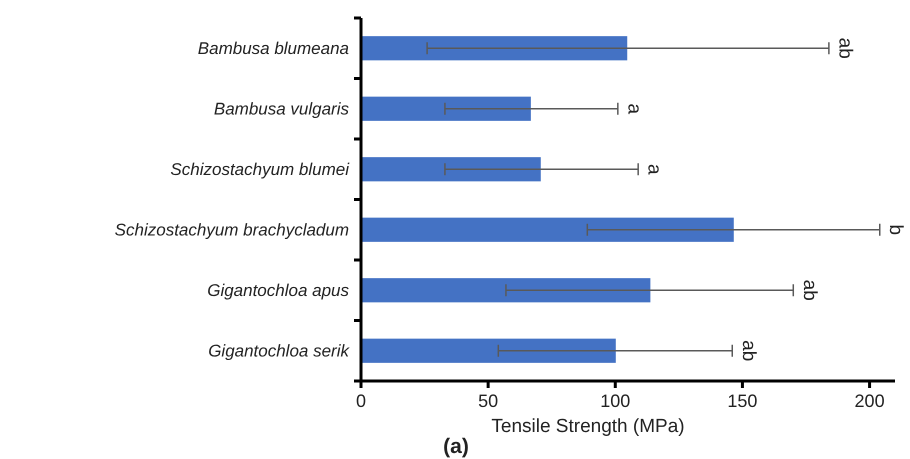  What do you see at coordinates (279, 350) in the screenshot?
I see `y-tick-label: Gigantochloa serik` at bounding box center [279, 350].